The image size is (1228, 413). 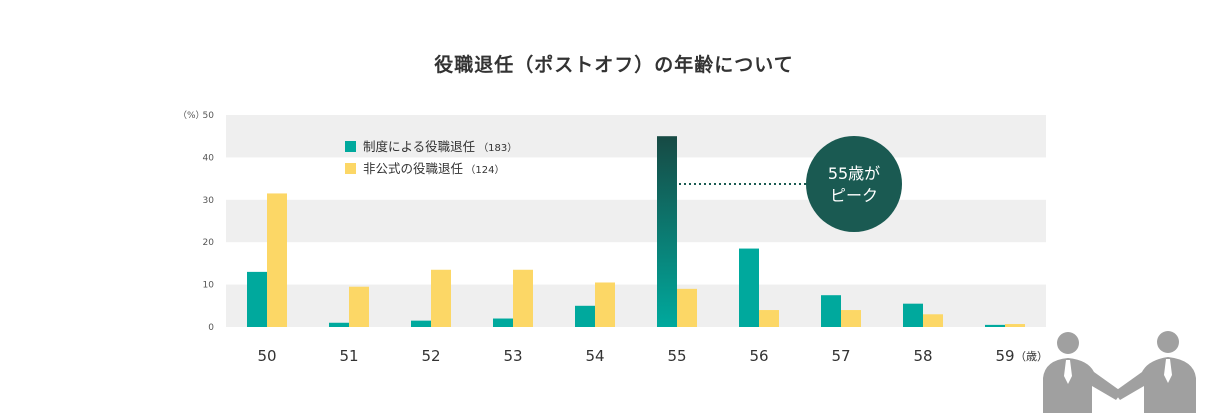 What do you see at coordinates (441, 298) in the screenshot?
I see `bar-52-series2` at bounding box center [441, 298].